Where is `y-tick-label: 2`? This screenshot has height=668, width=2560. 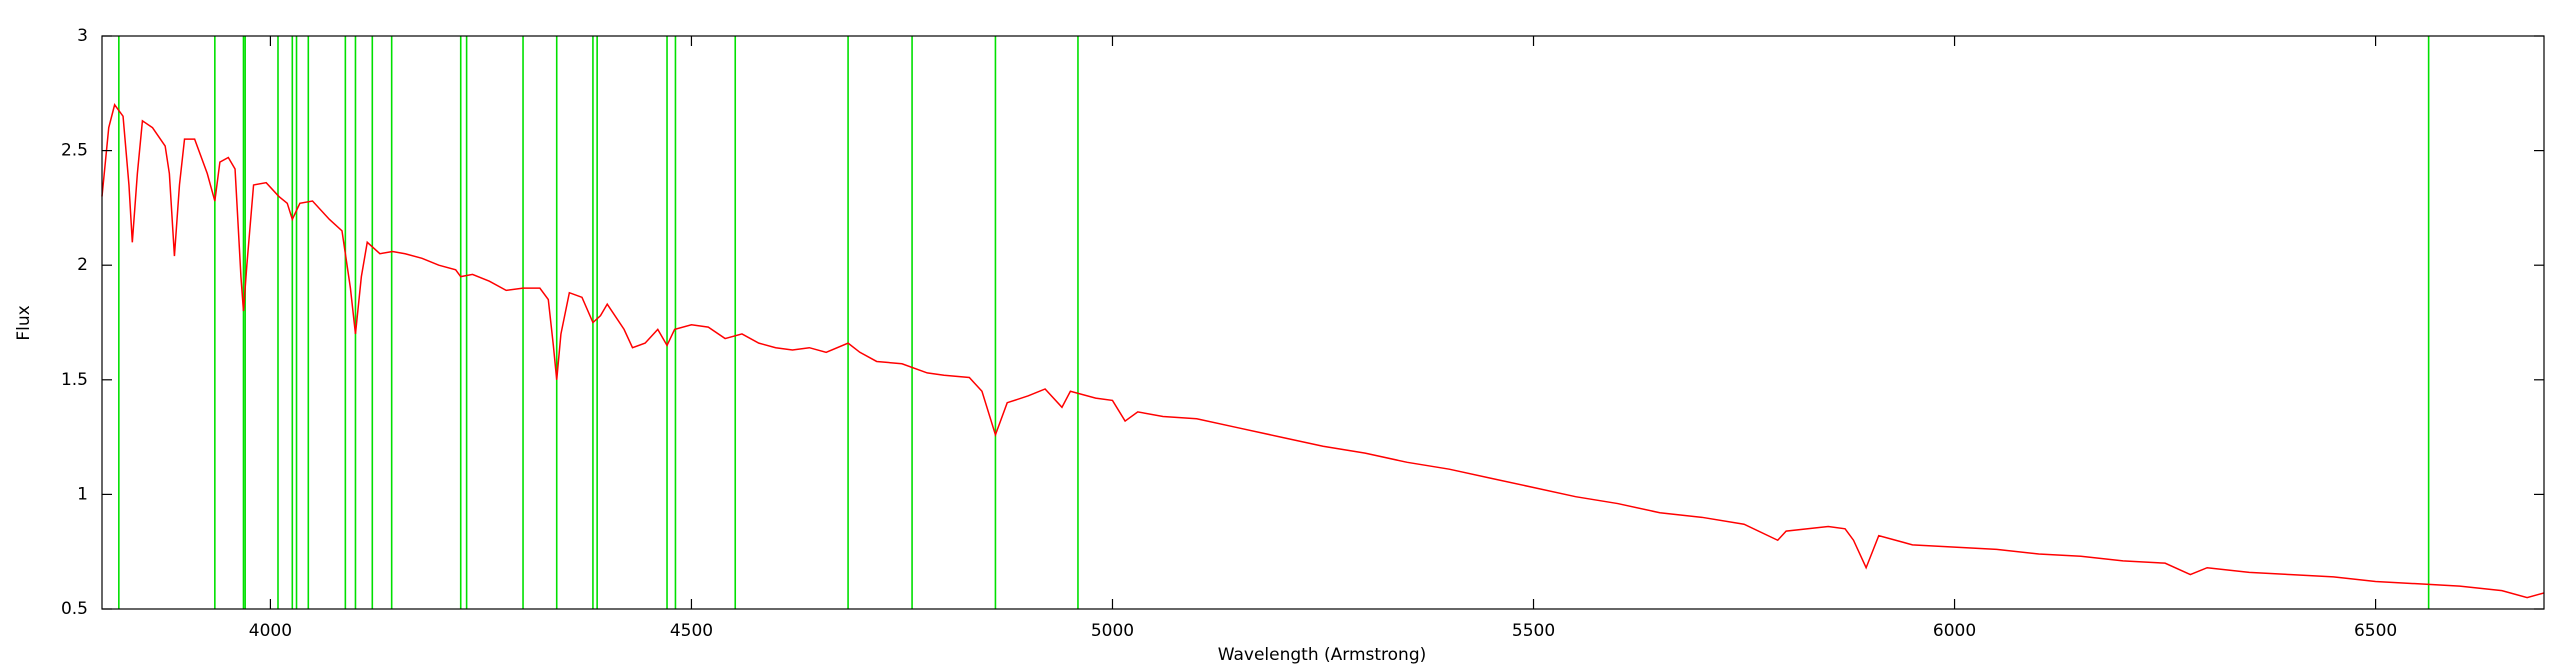 y-tick-label: 2 is located at coordinates (82, 265).